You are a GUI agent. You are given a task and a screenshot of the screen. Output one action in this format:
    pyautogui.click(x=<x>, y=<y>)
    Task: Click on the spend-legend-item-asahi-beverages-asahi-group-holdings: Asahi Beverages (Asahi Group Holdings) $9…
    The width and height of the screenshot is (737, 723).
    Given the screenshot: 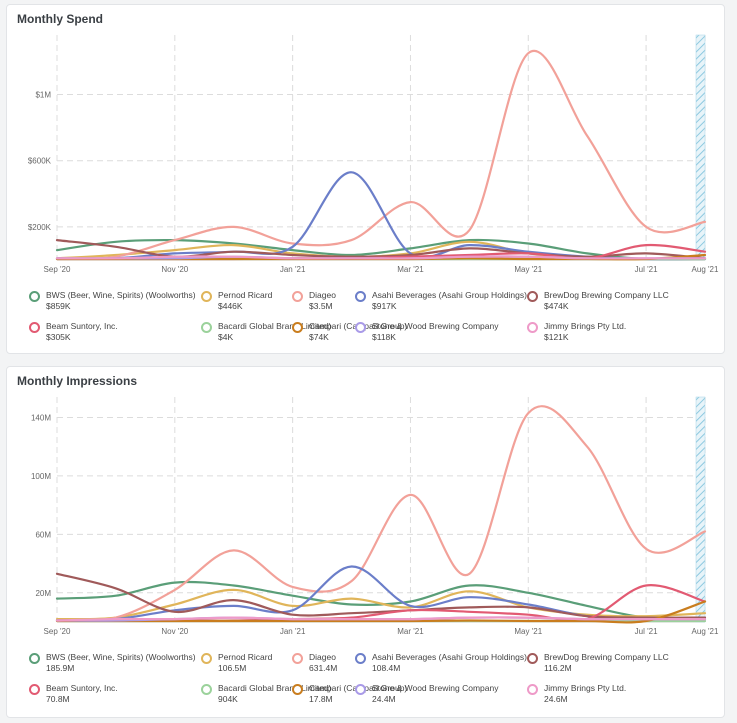 What is the action you would take?
    pyautogui.click(x=441, y=301)
    